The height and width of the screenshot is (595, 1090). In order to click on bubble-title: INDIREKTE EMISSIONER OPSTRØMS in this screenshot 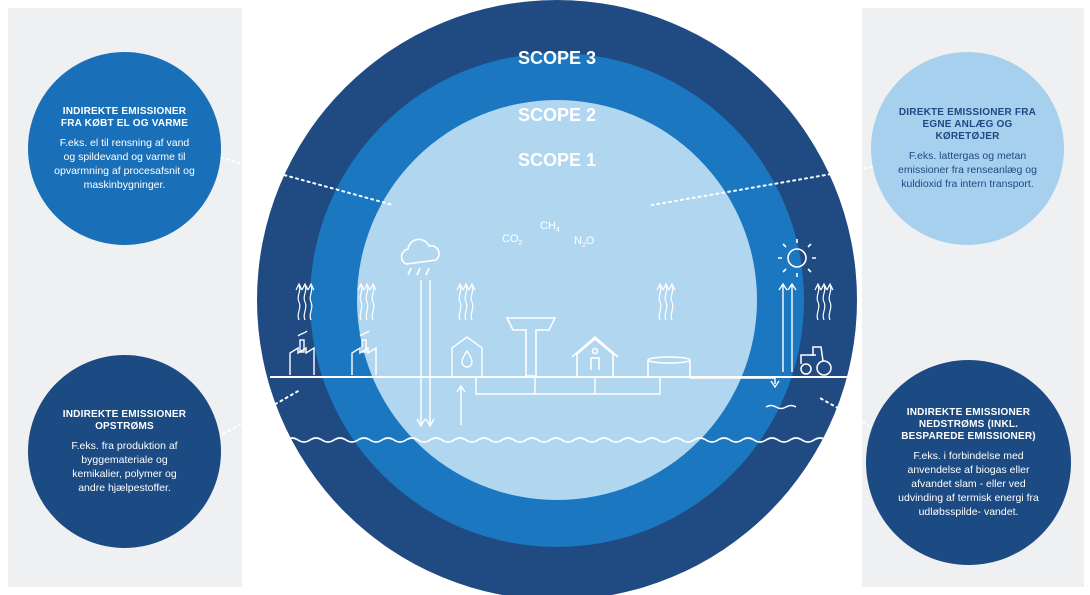, I will do `click(124, 420)`.